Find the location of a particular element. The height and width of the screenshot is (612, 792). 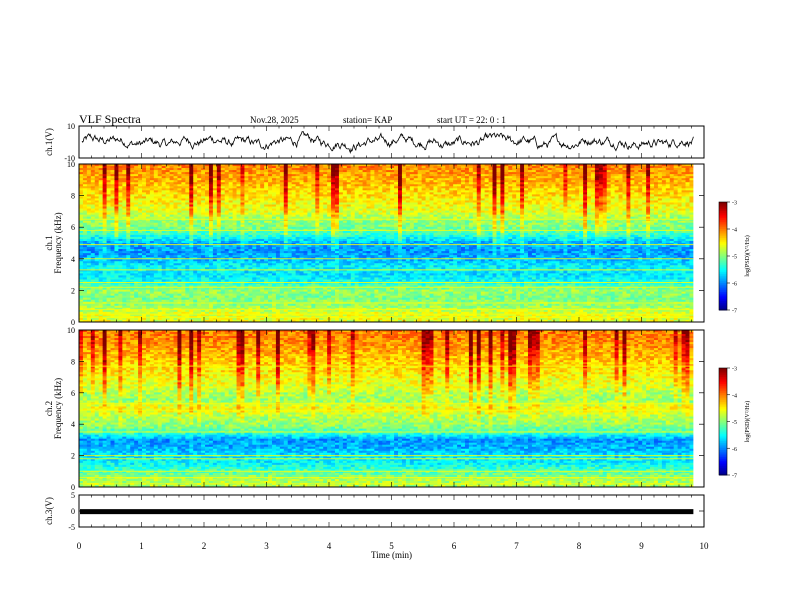

time-tick-label: 9 is located at coordinates (641, 546).